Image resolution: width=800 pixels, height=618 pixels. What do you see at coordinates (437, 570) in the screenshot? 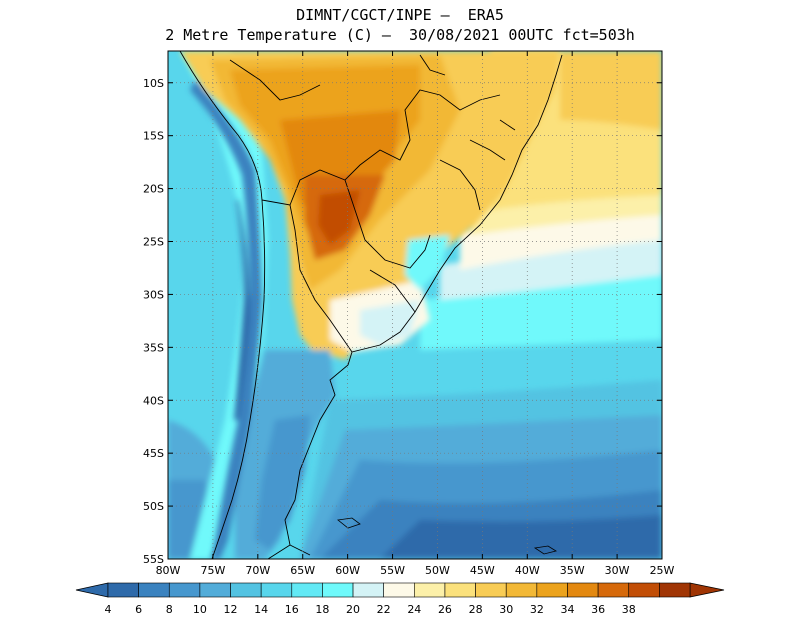
I see `lon-tick-label: 50W` at bounding box center [437, 570].